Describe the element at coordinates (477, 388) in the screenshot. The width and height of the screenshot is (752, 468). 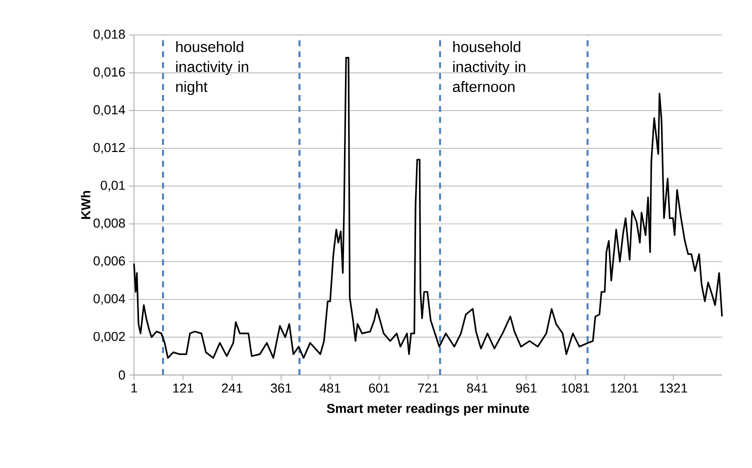
I see `x-tick-label: 841` at that location.